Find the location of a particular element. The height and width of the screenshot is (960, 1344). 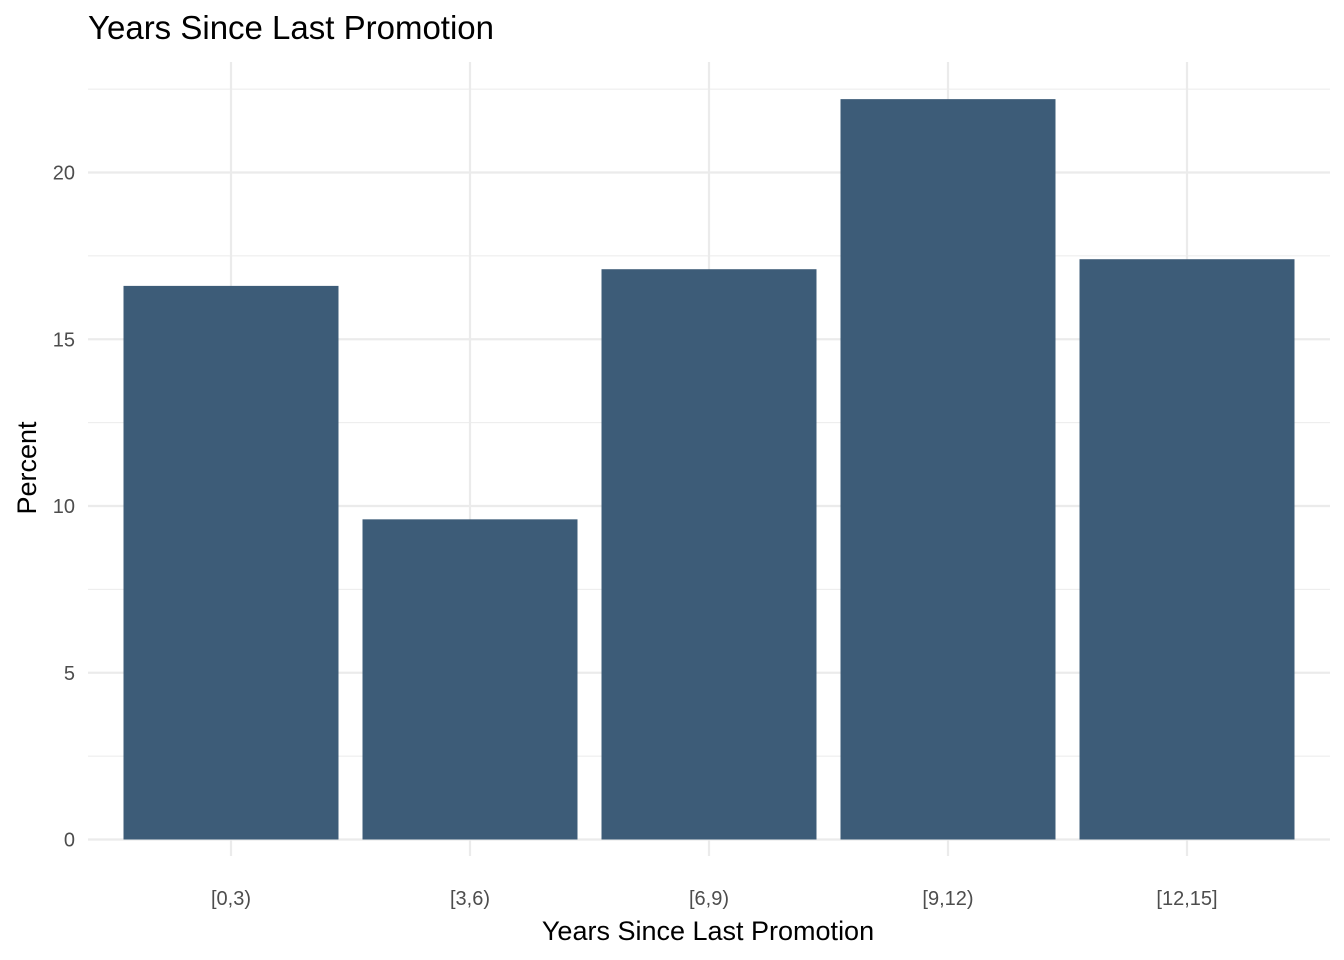

x-tick-label: [12,15] is located at coordinates (1186, 899).